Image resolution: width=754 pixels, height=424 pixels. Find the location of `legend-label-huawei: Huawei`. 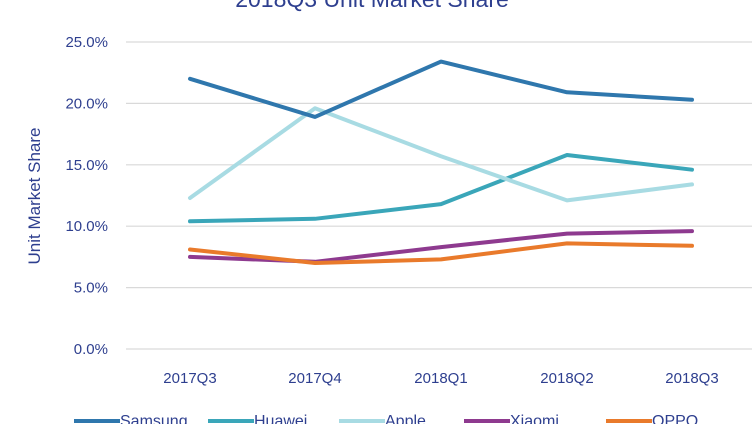

legend-label-huawei: Huawei is located at coordinates (280, 418).